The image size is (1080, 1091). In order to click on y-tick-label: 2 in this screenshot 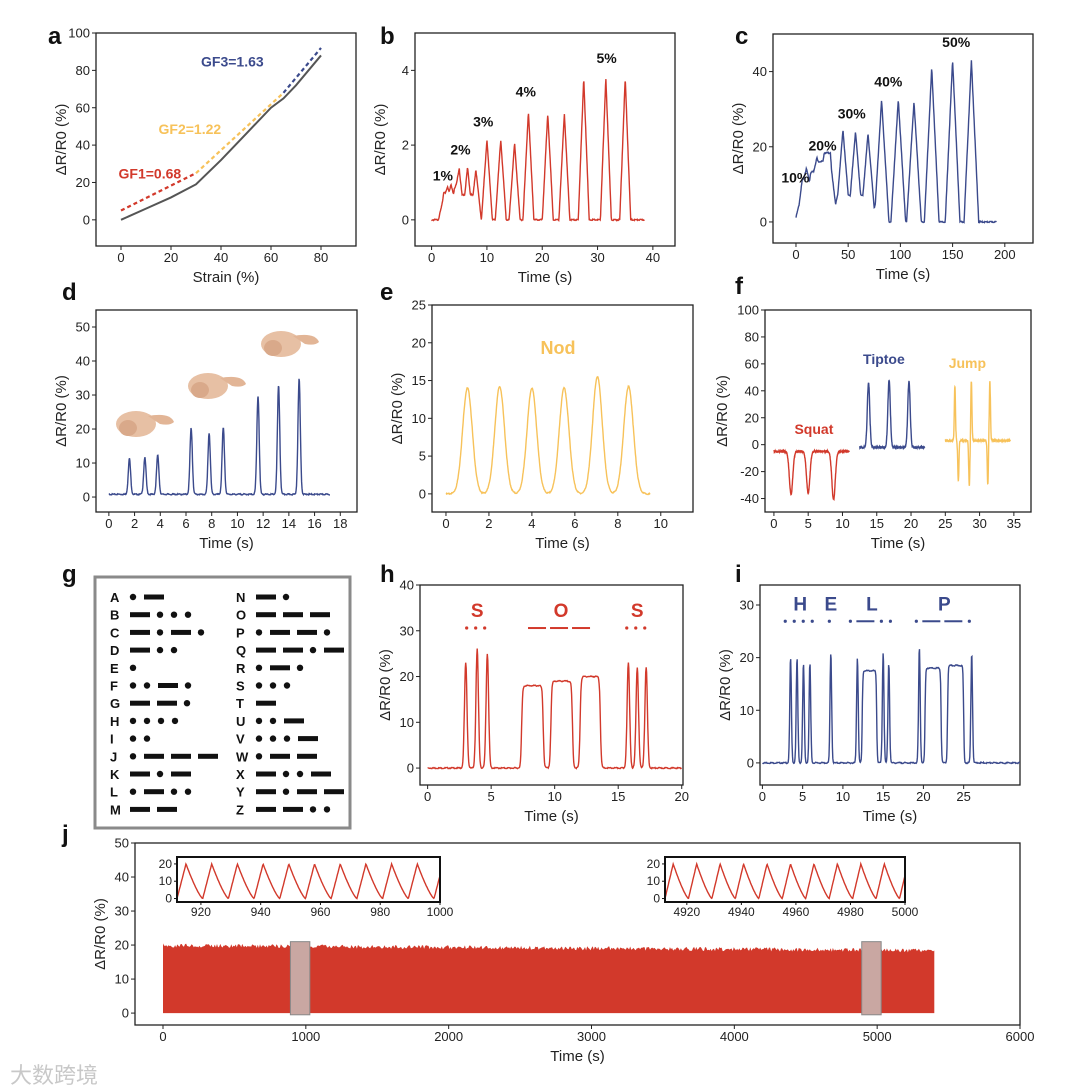, I will do `click(405, 145)`.